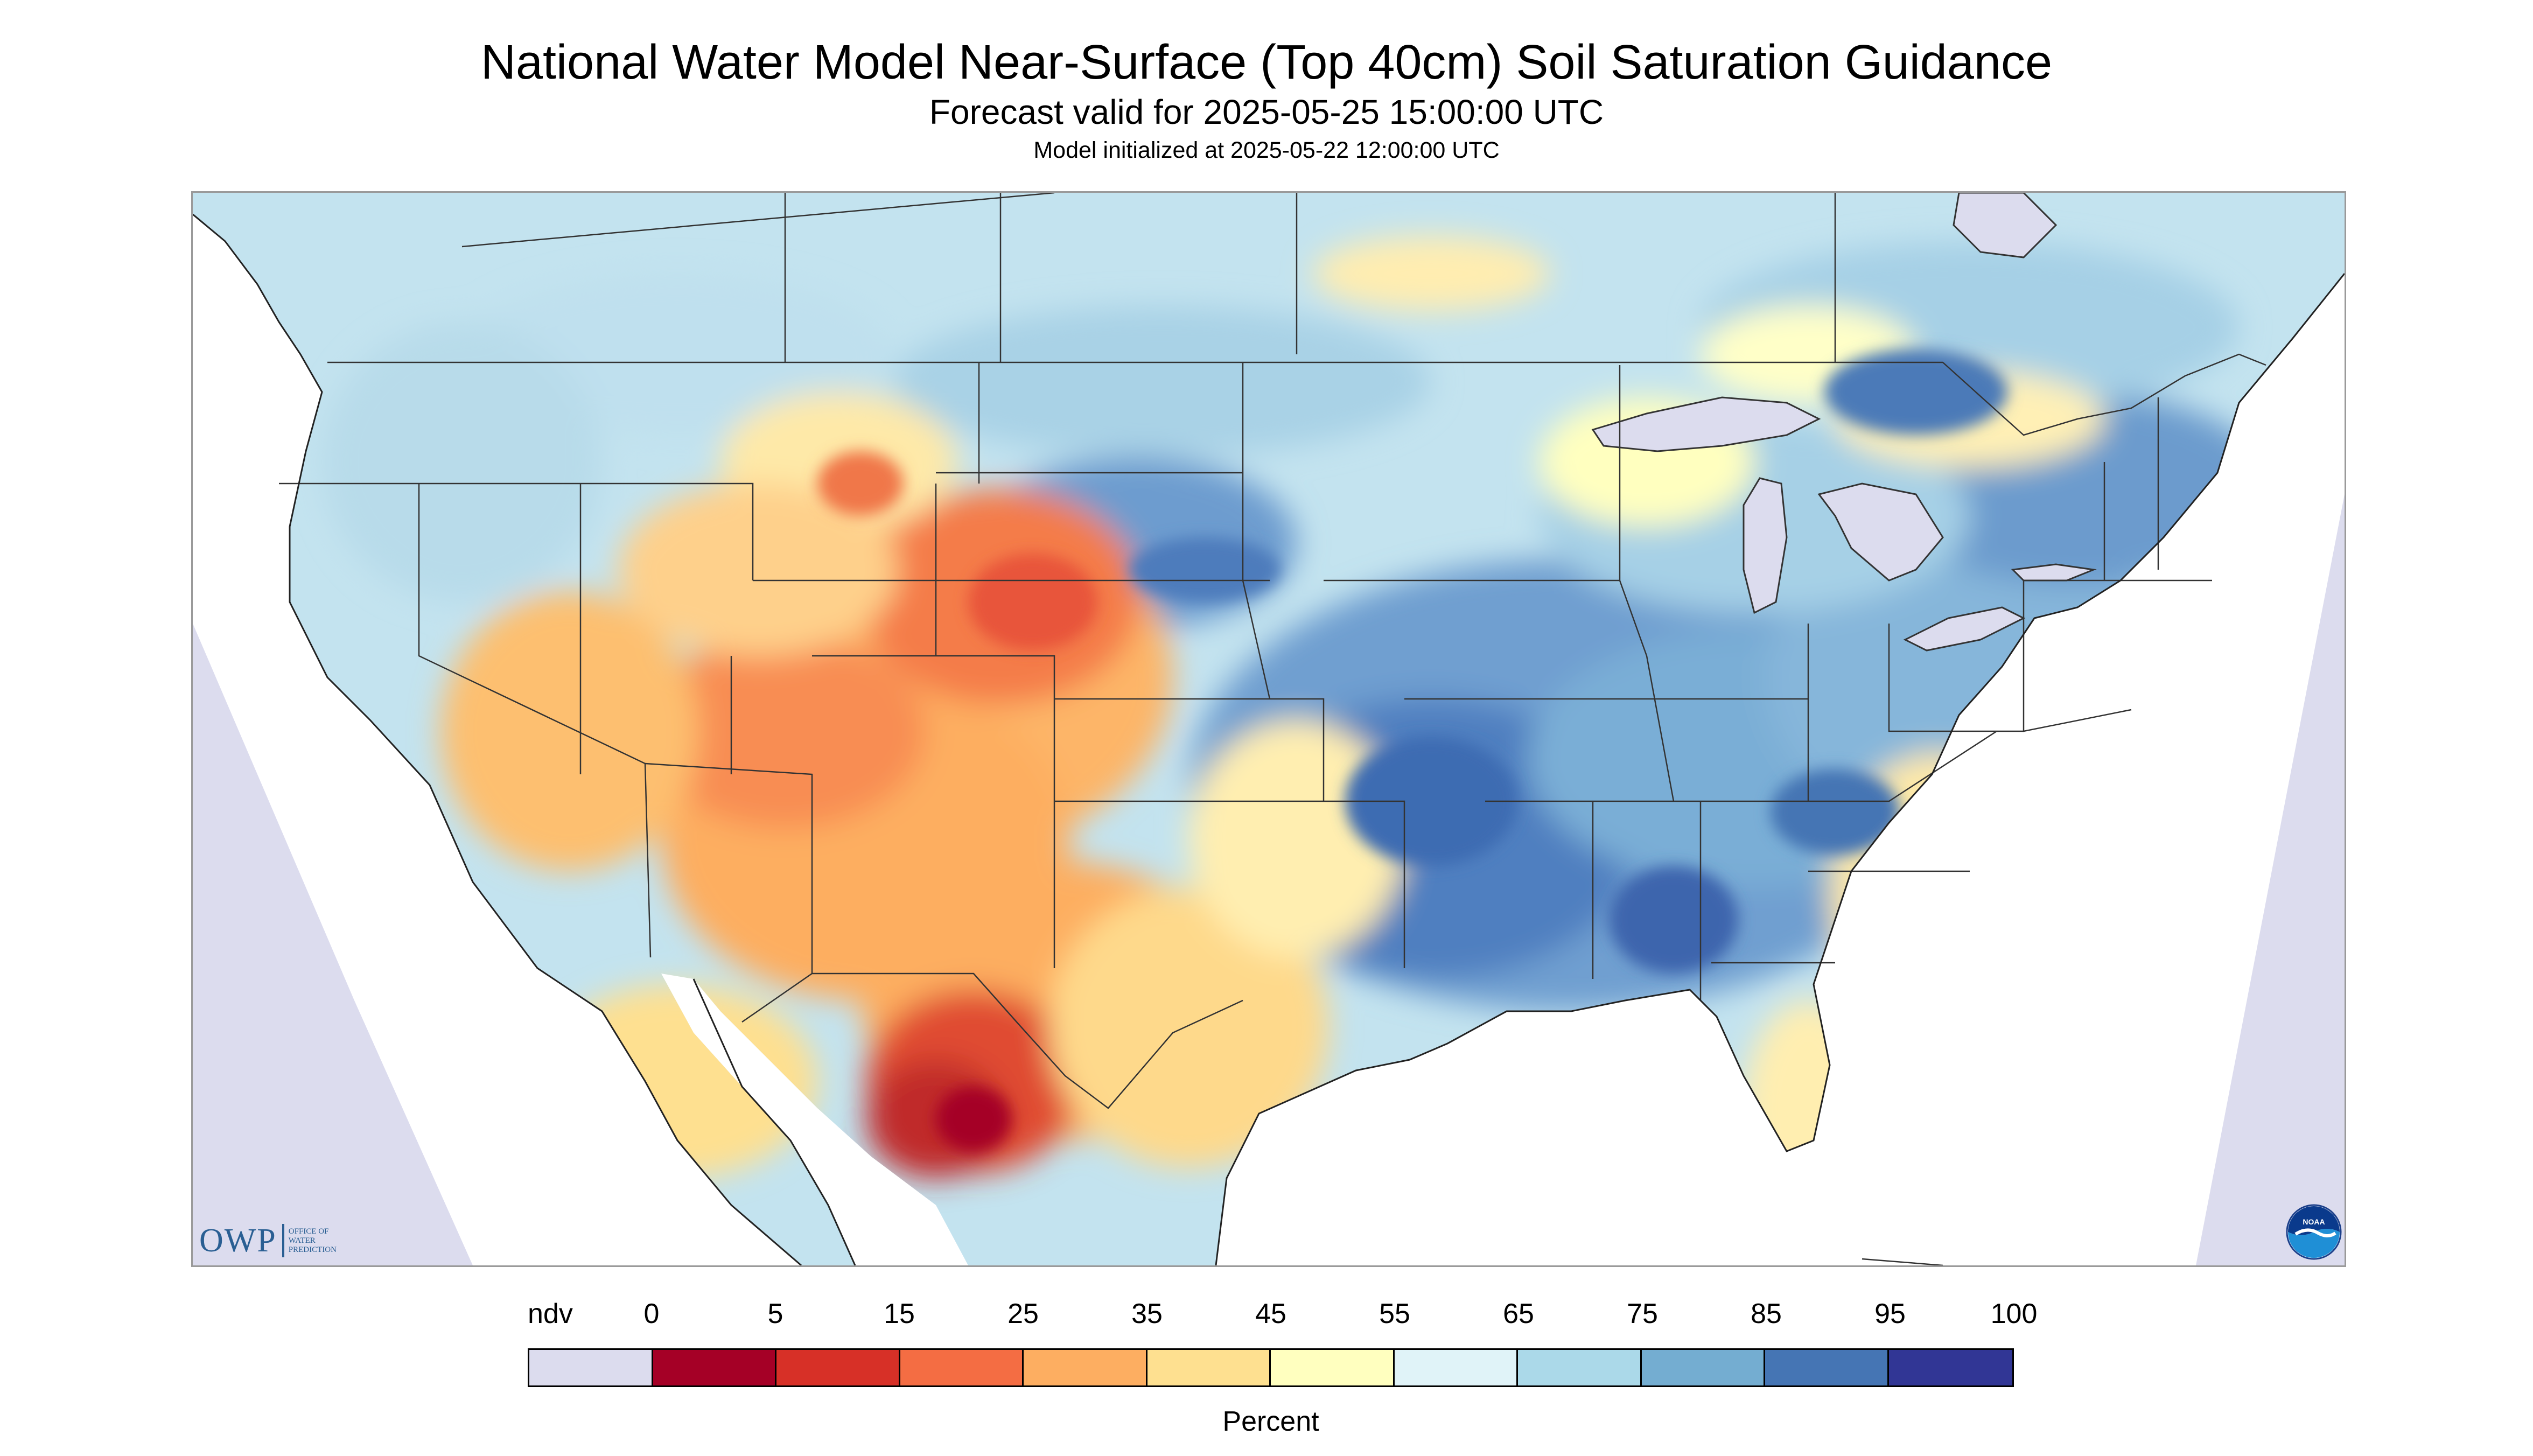  What do you see at coordinates (313, 1249) in the screenshot?
I see `owp-sub-line-3: PREDICTION` at bounding box center [313, 1249].